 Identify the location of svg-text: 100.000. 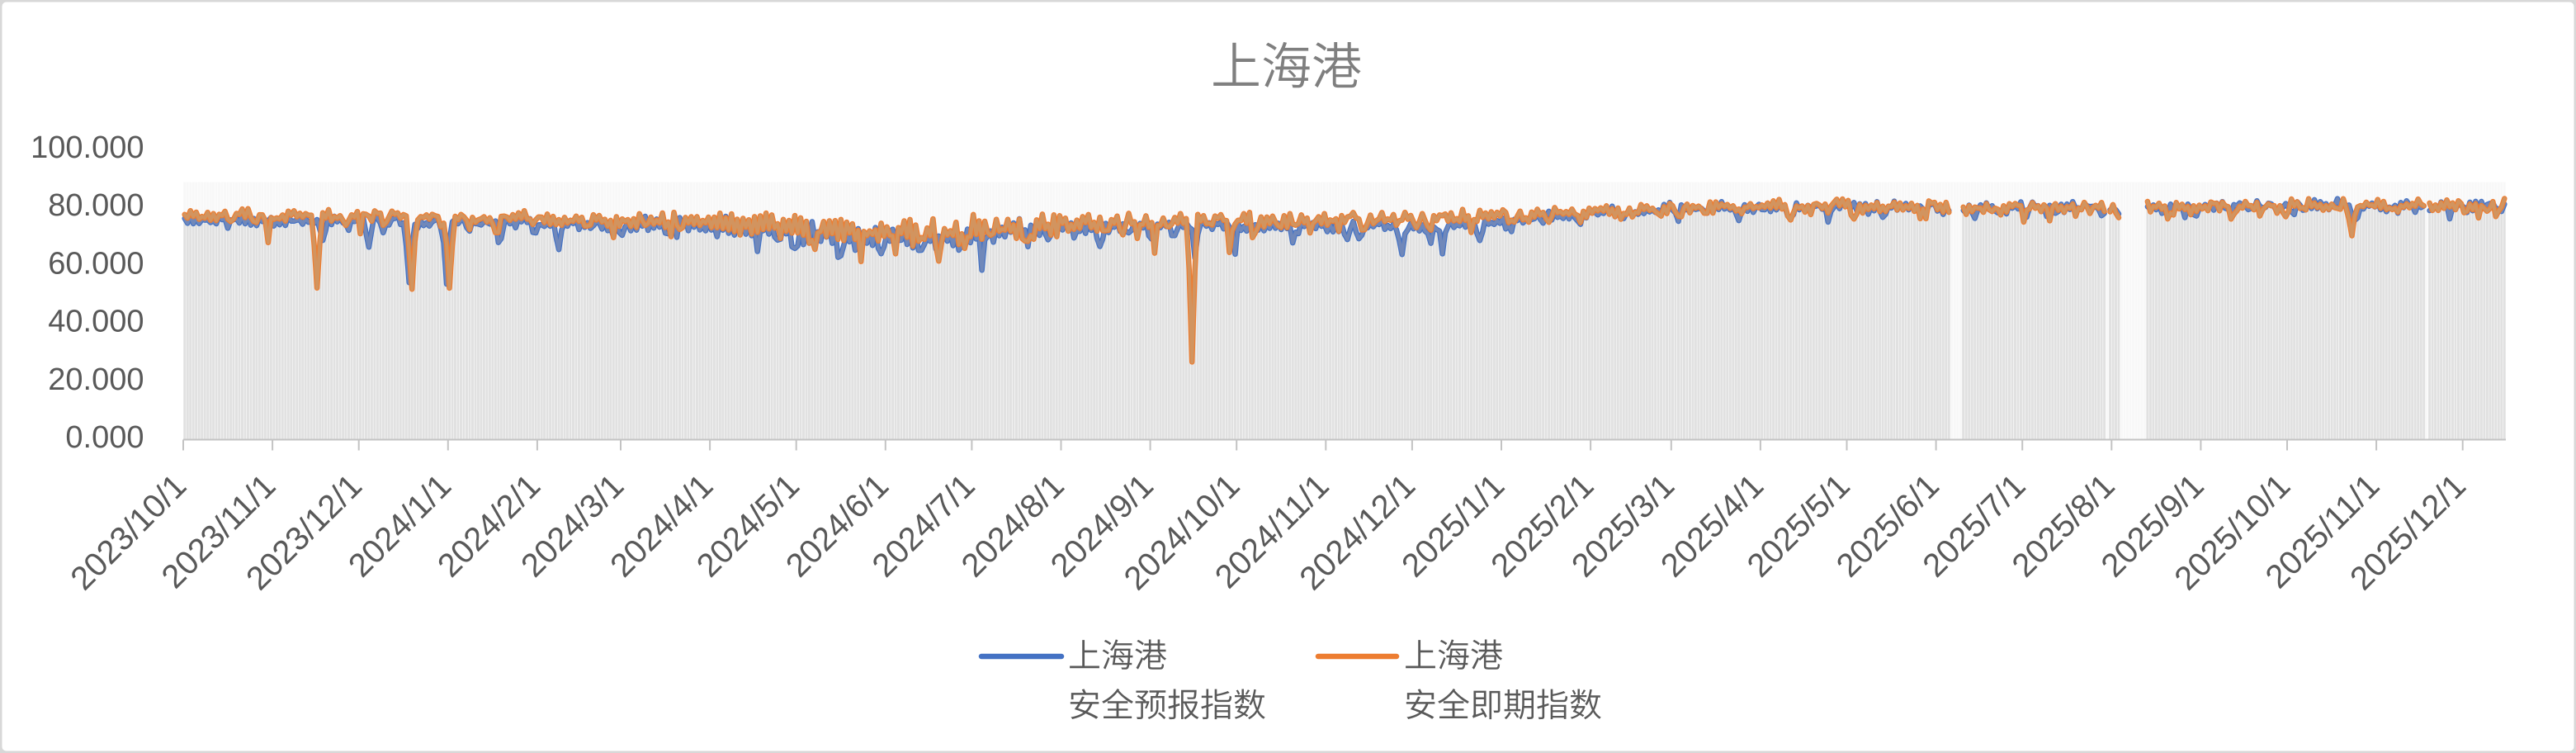
(87, 147).